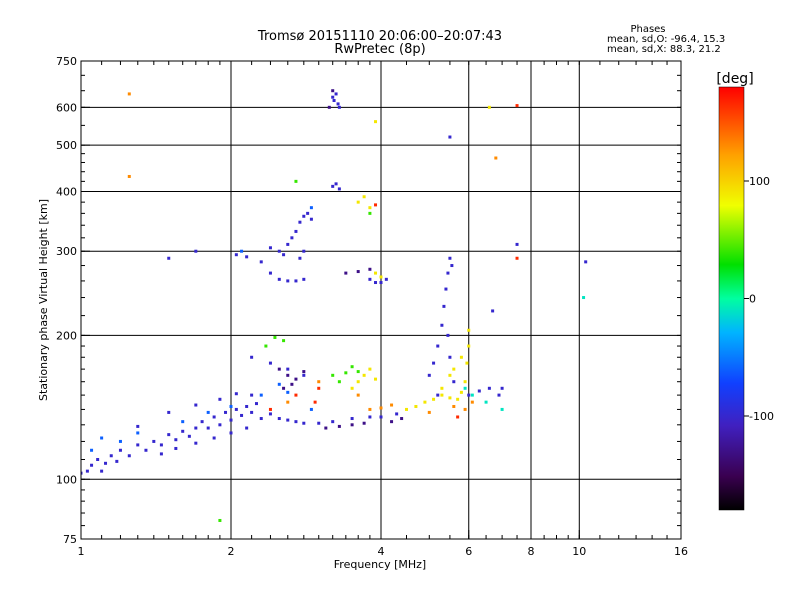 Image resolution: width=800 pixels, height=600 pixels. I want to click on x-axis-label: Frequency [MHz], so click(380, 564).